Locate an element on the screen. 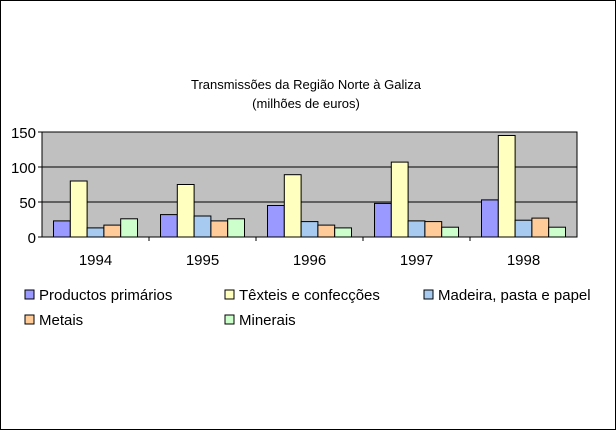 The height and width of the screenshot is (431, 616). x-tick-label: 1994 is located at coordinates (95, 260).